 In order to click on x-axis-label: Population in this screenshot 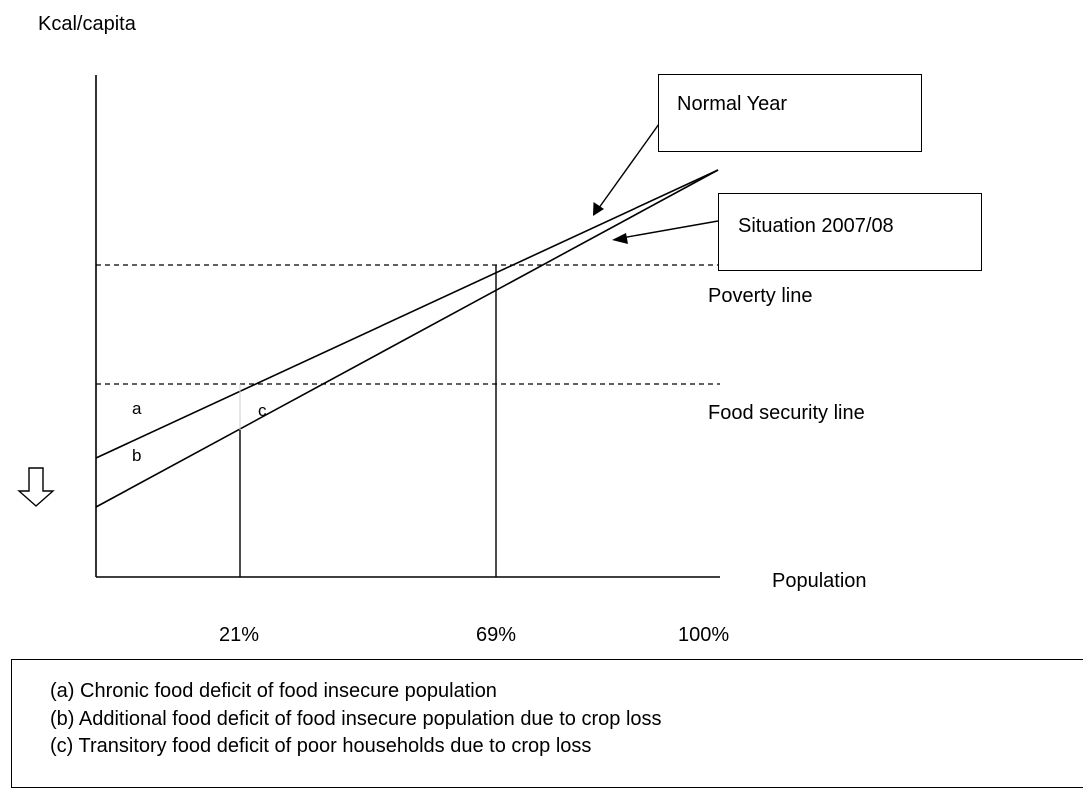, I will do `click(819, 581)`.